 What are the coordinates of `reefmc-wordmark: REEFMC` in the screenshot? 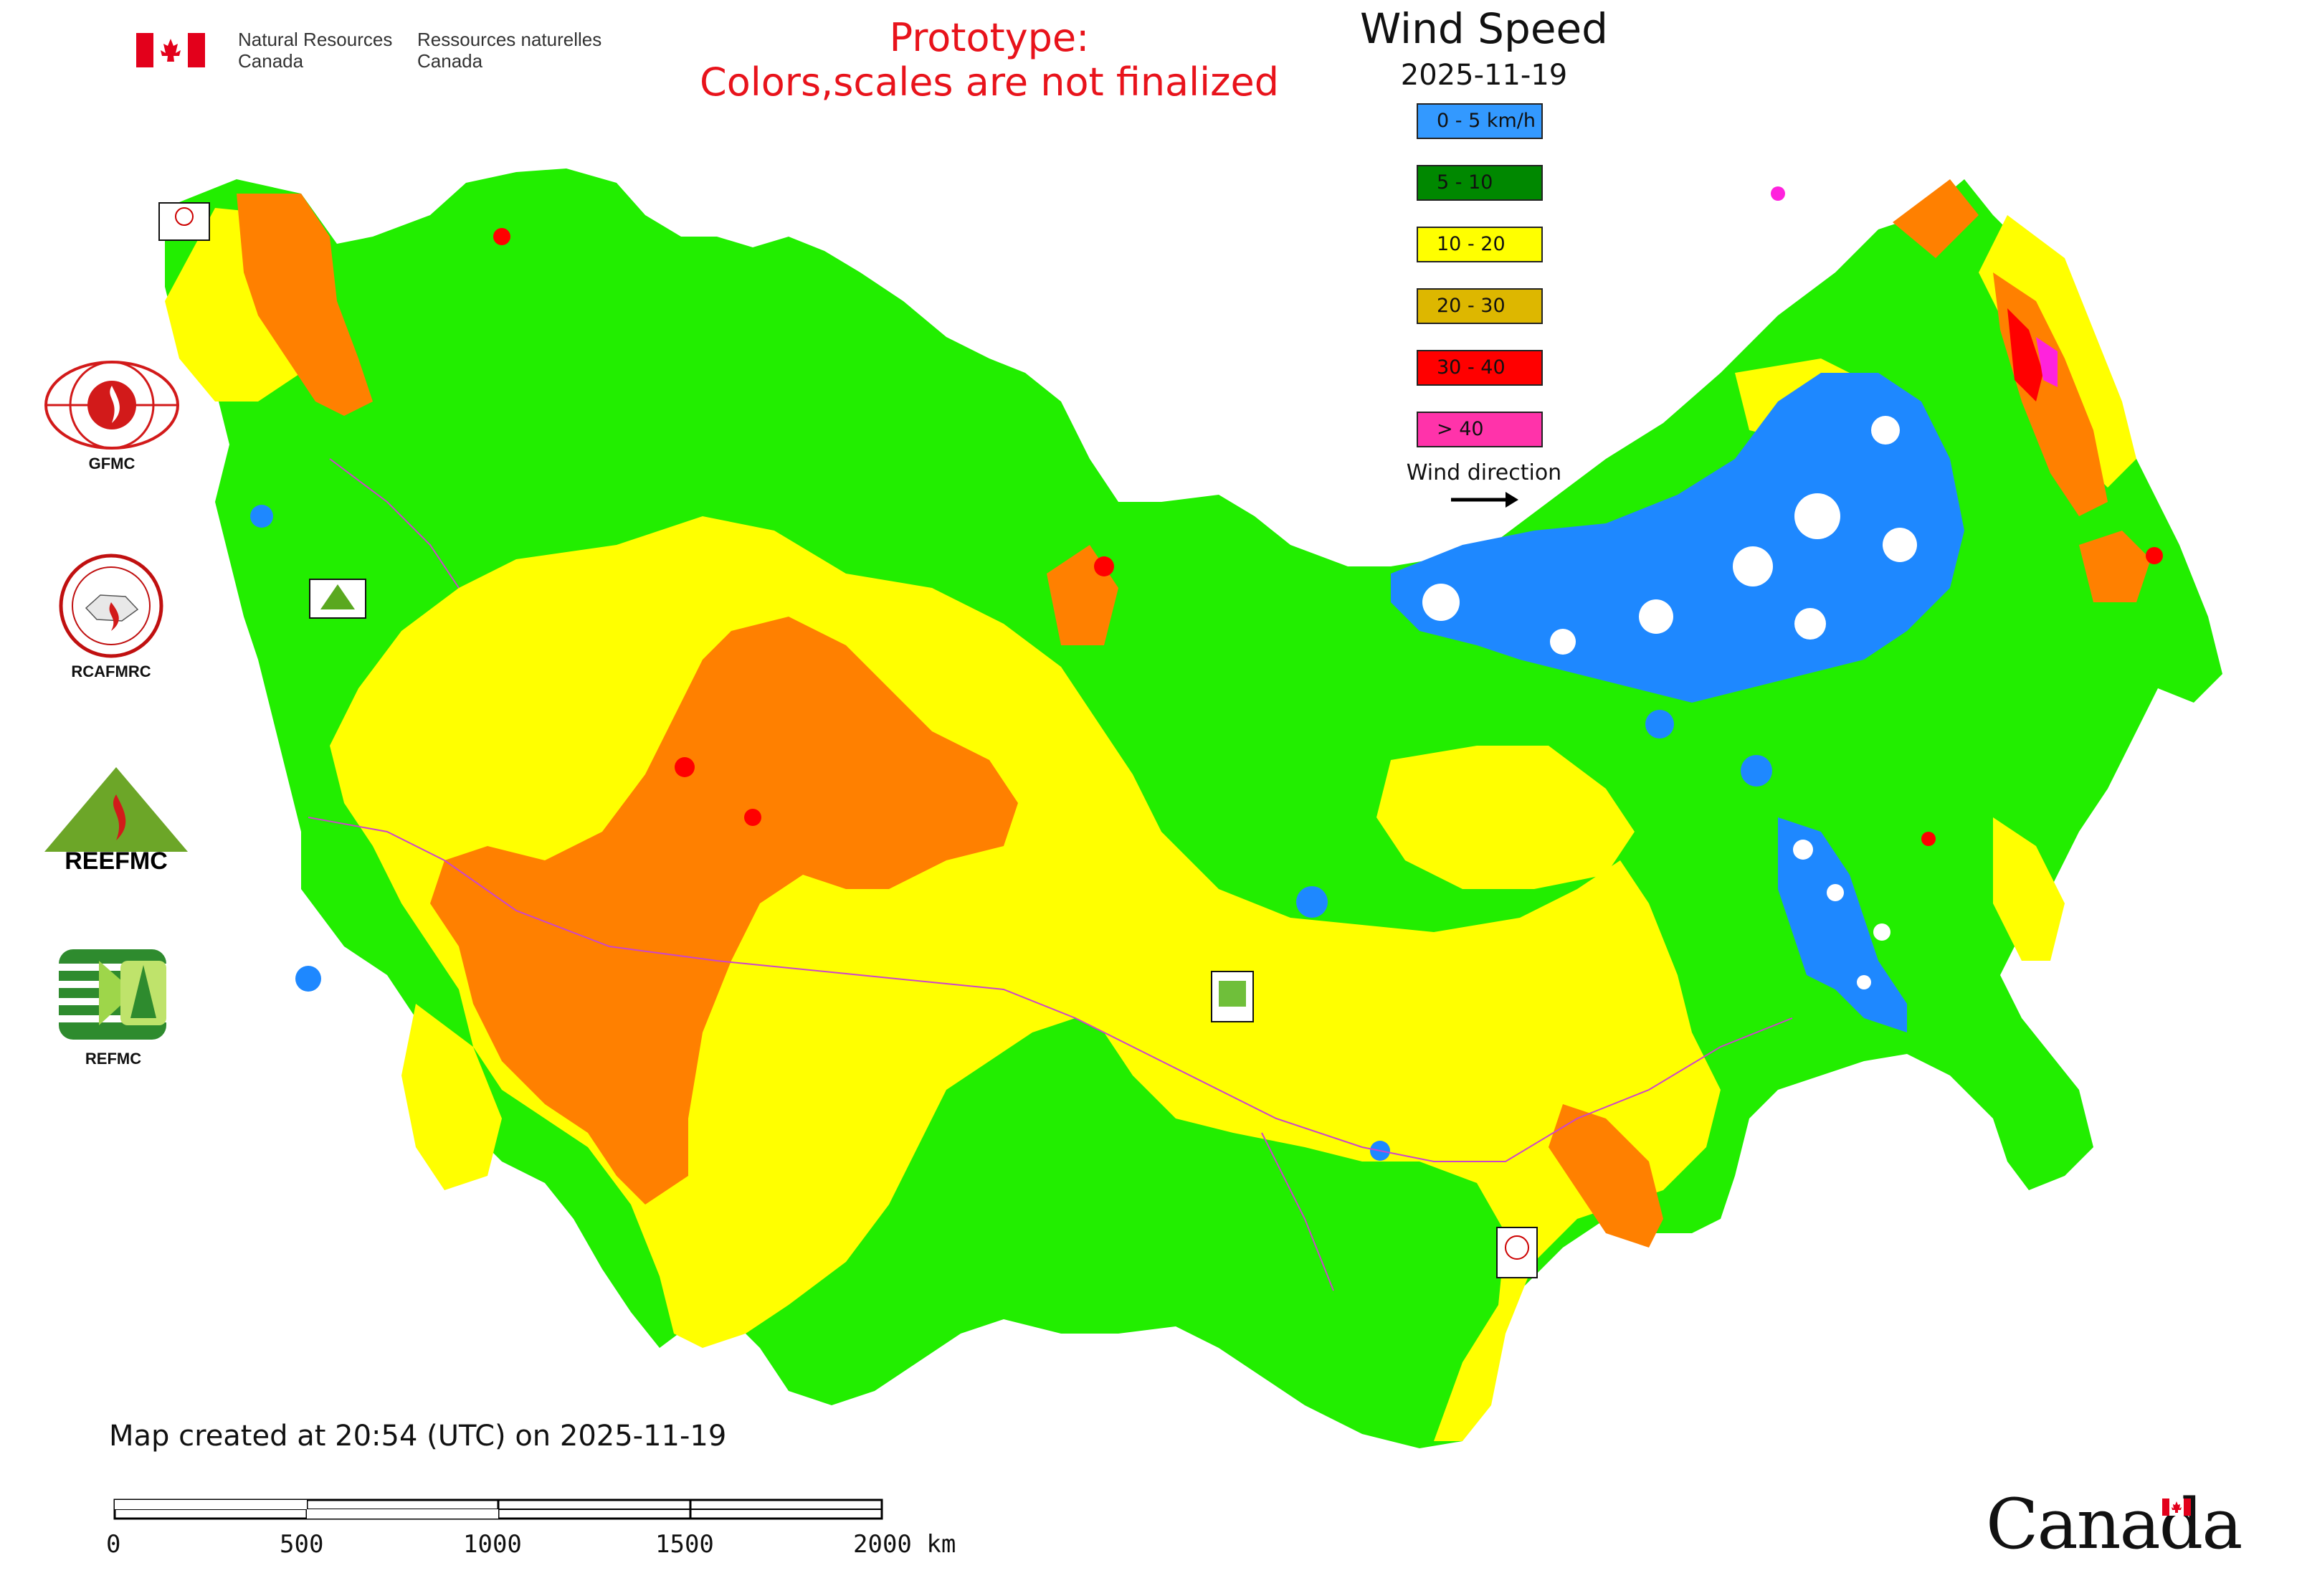 It's located at (116, 860).